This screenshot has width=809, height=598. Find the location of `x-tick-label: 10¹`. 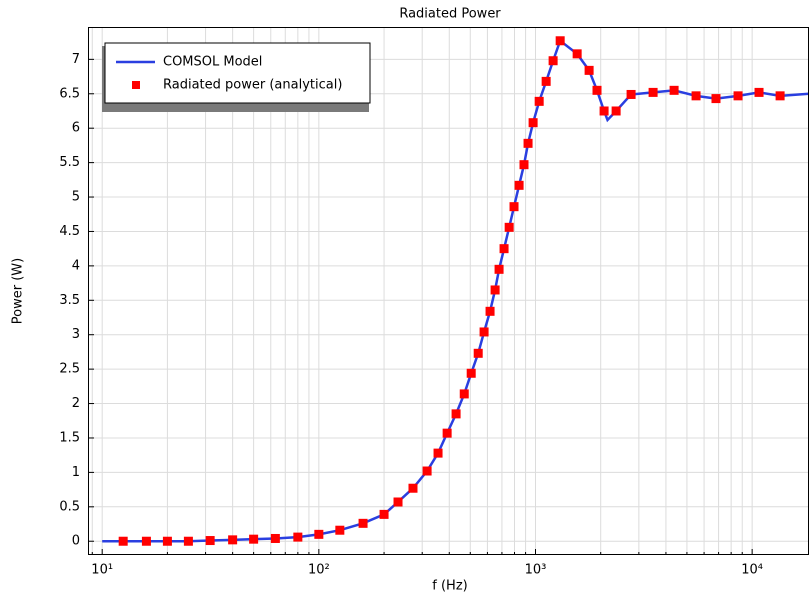

x-tick-label: 10¹ is located at coordinates (102, 570).